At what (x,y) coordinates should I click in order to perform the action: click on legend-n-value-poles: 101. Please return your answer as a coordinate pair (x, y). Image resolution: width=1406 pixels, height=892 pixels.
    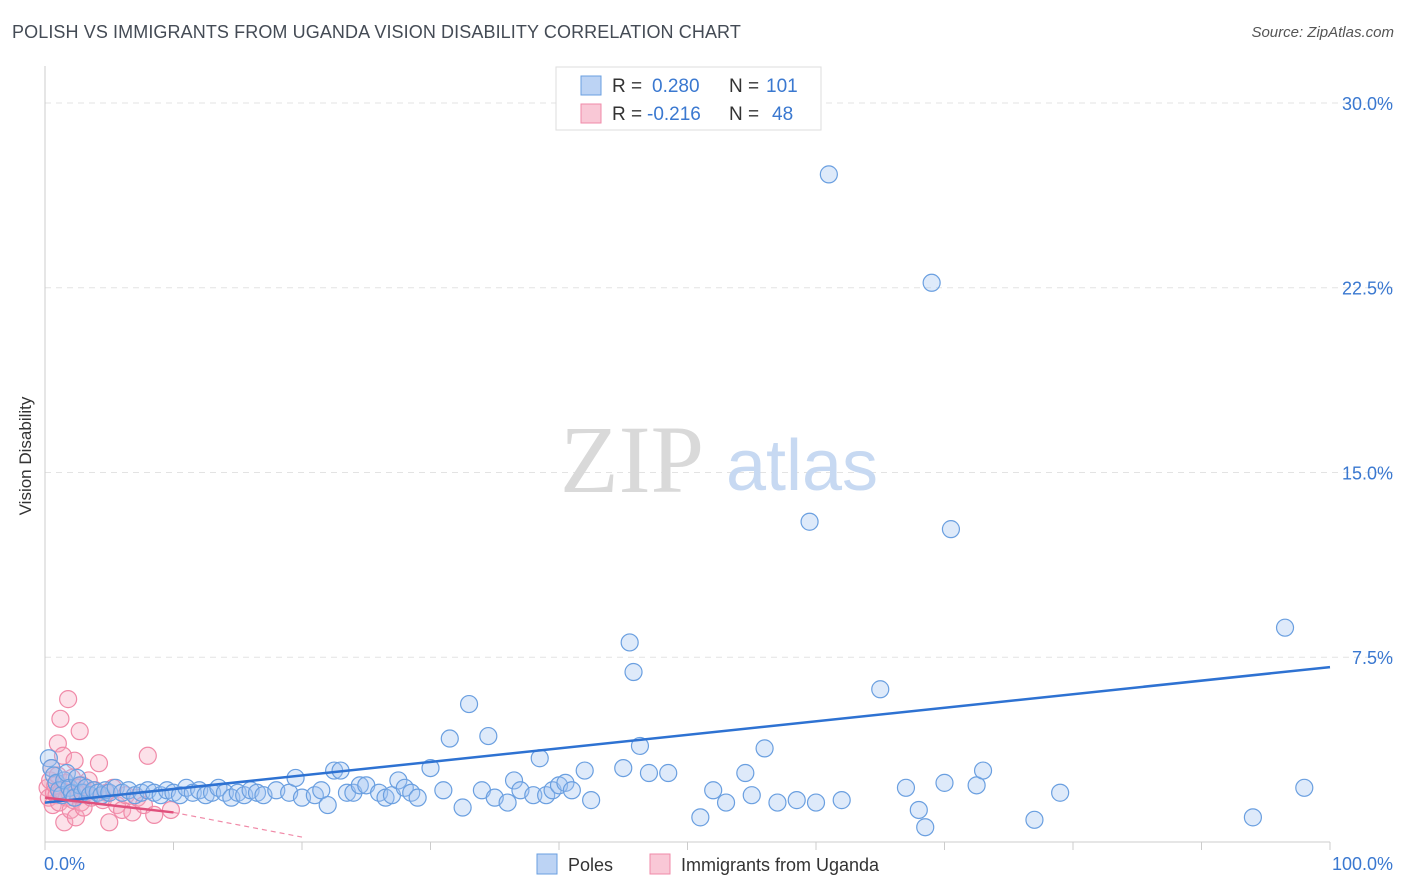
    Looking at the image, I should click on (782, 86).